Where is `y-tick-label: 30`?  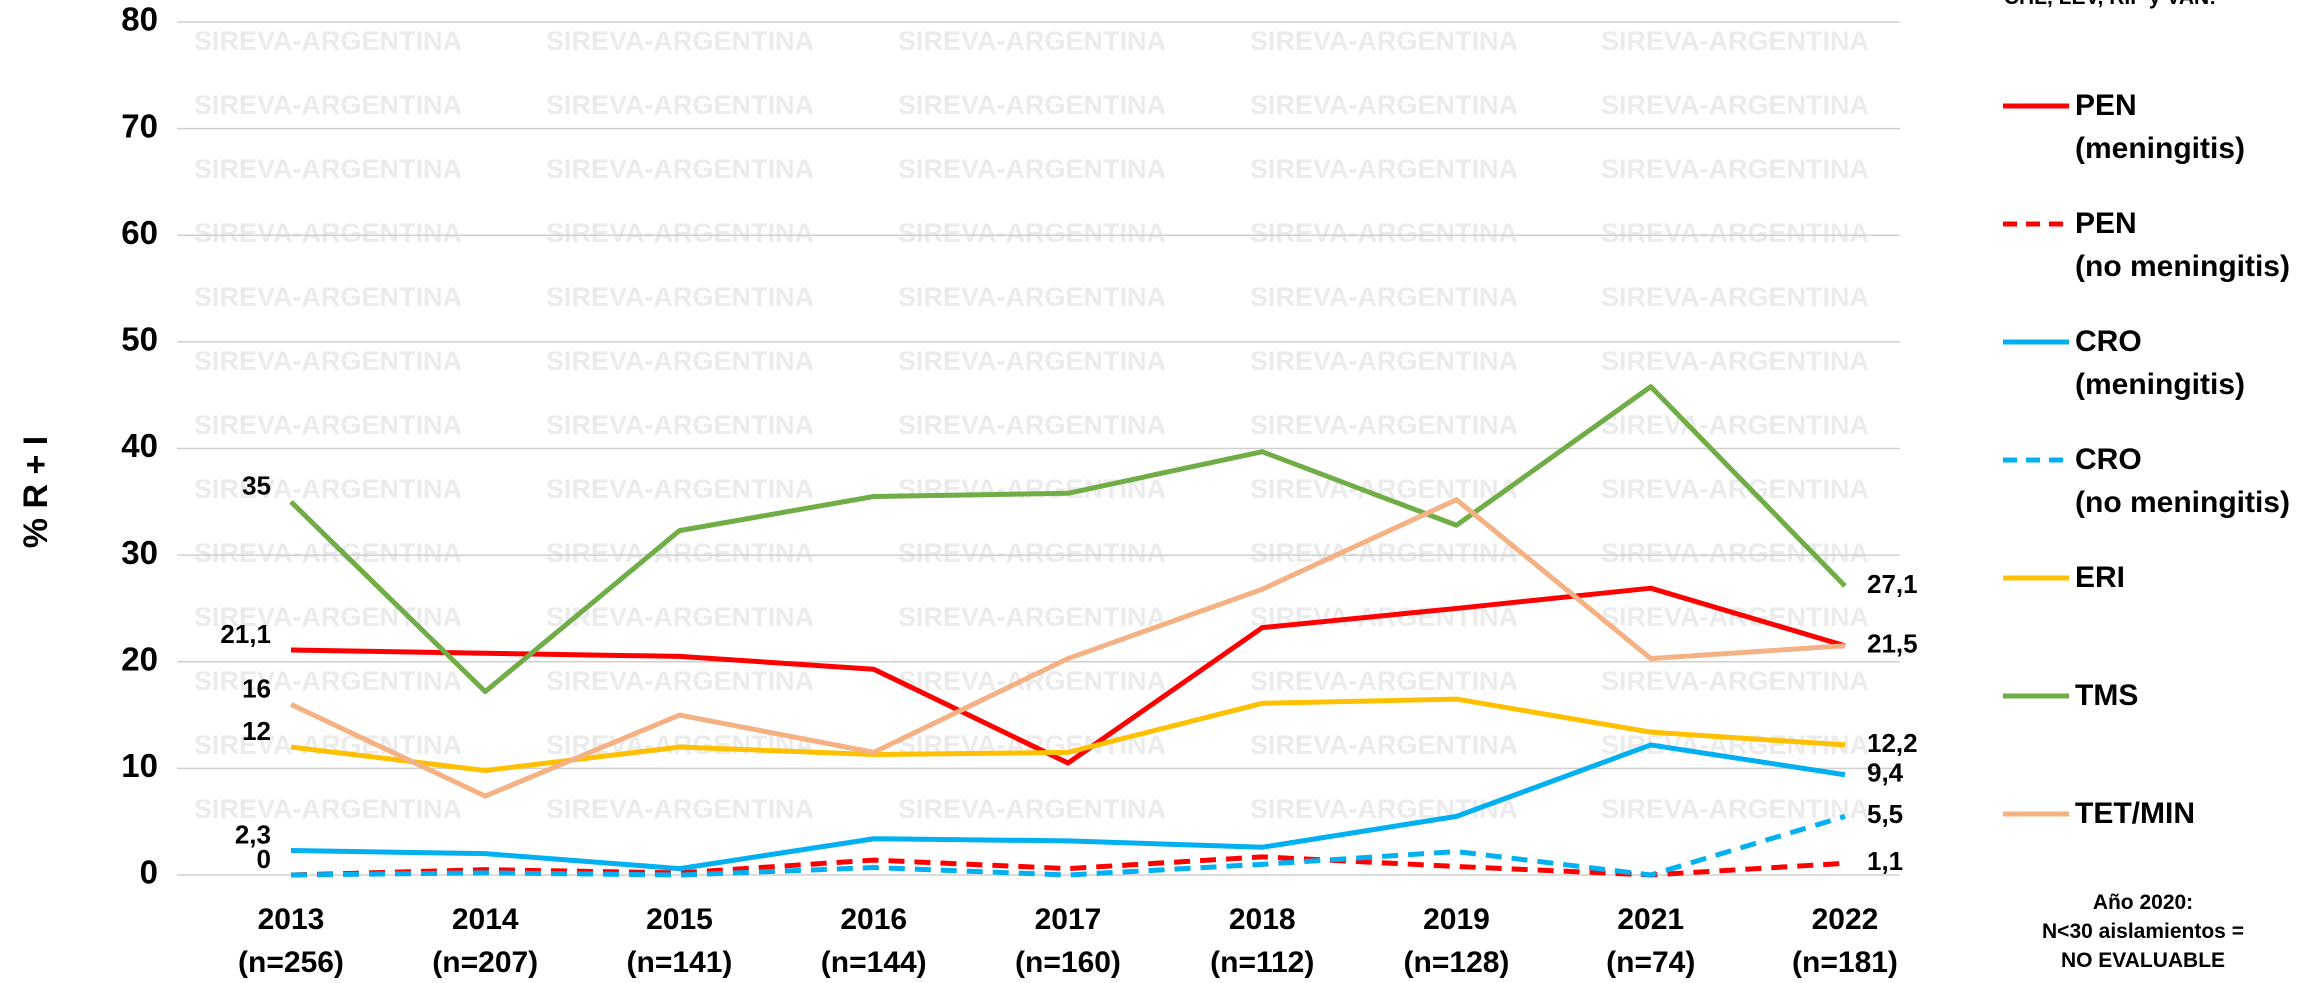
y-tick-label: 30 is located at coordinates (139, 552).